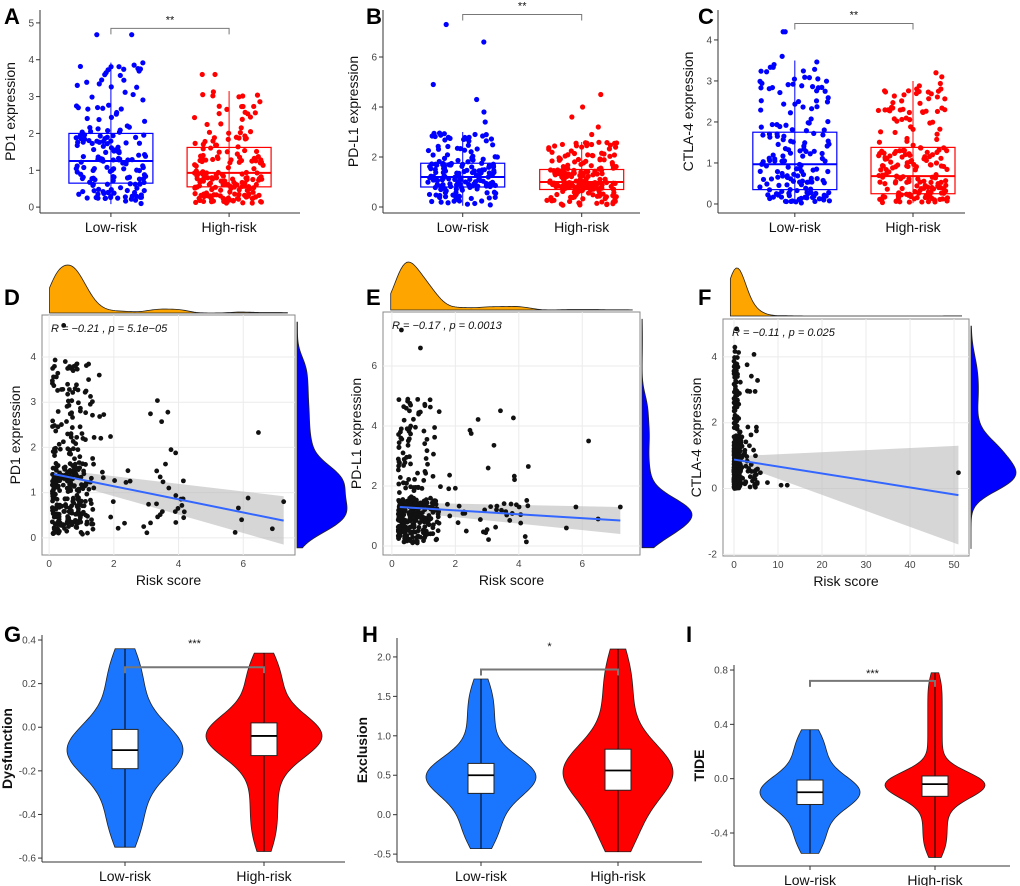 The width and height of the screenshot is (1020, 886). What do you see at coordinates (549, 672) in the screenshot?
I see `significance-bracket` at bounding box center [549, 672].